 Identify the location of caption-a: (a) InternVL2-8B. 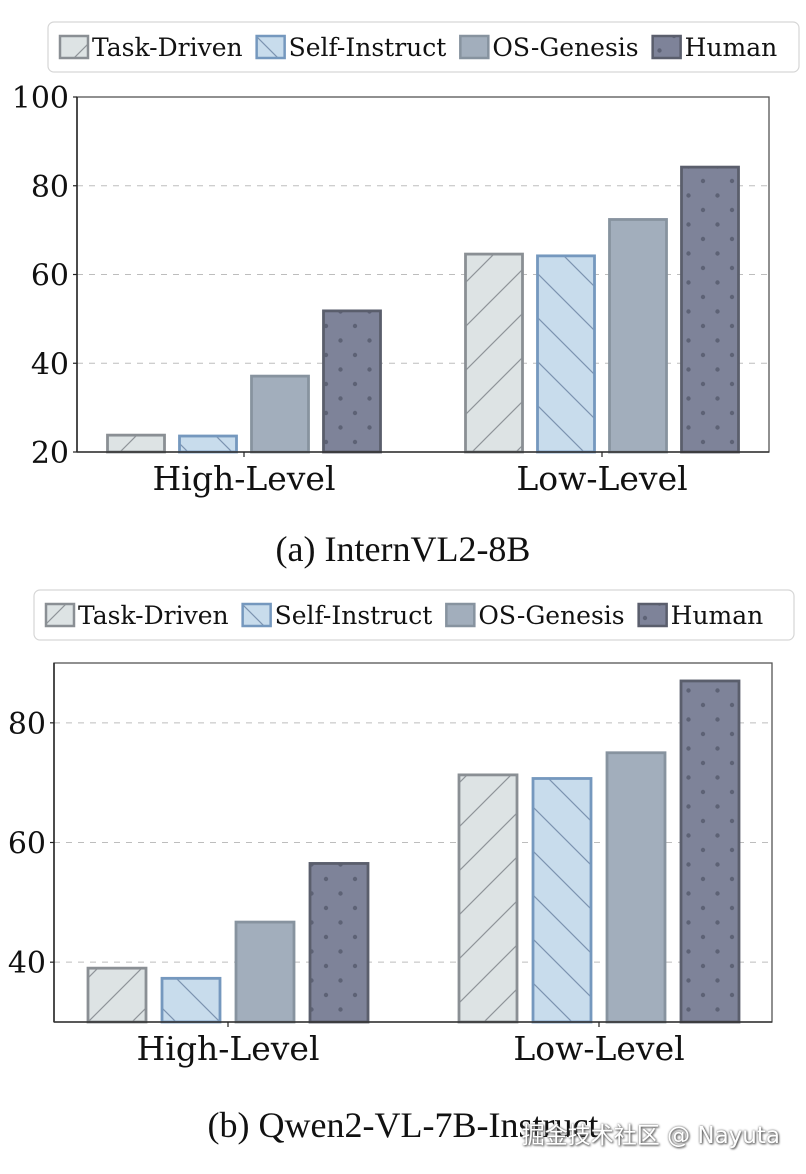
(403, 549).